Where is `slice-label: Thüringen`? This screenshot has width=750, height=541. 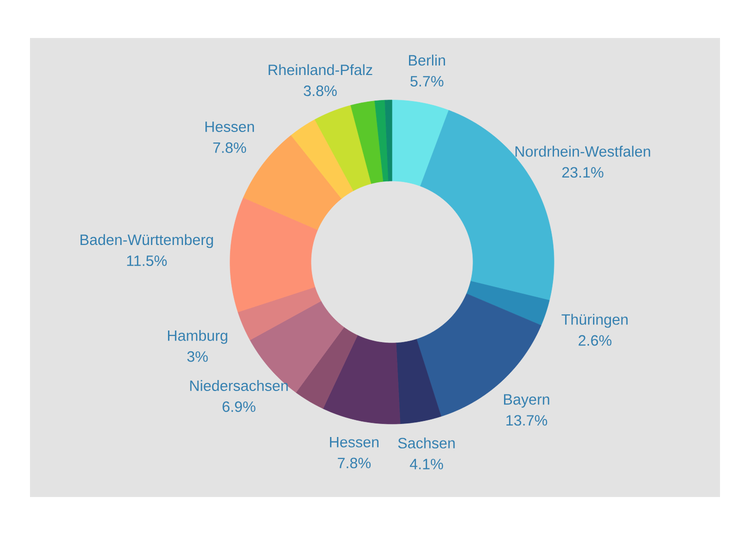 slice-label: Thüringen is located at coordinates (595, 321).